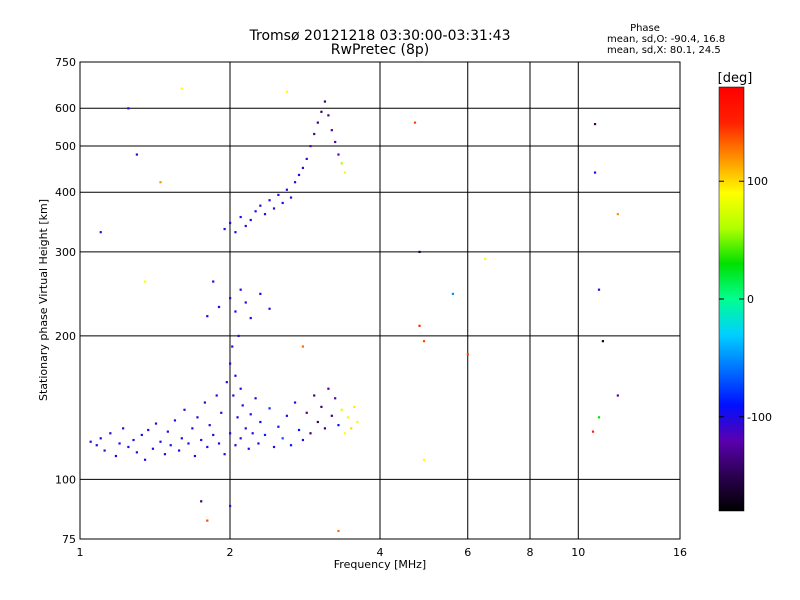 The image size is (800, 600). Describe the element at coordinates (578, 552) in the screenshot. I see `x-tick-label: 10` at that location.